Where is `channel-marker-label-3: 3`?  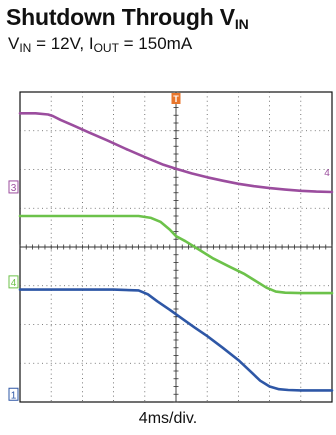 channel-marker-label-3: 3 is located at coordinates (14, 188).